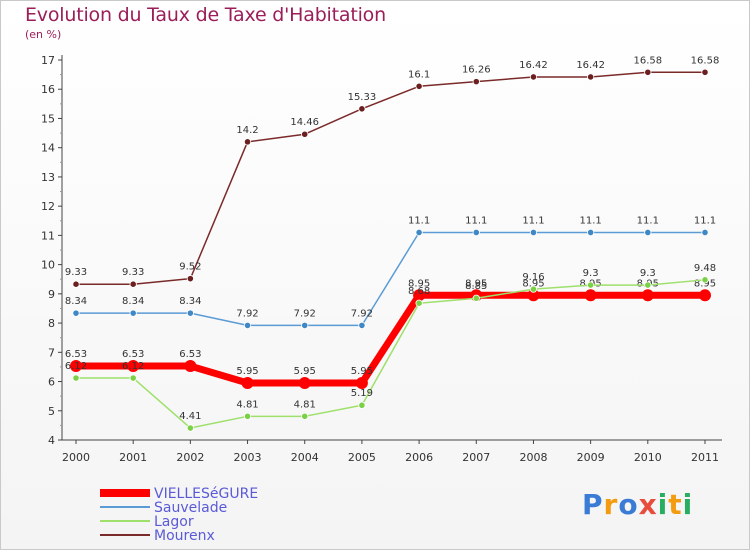  What do you see at coordinates (51, 294) in the screenshot?
I see `y-tick-label: 9` at bounding box center [51, 294].